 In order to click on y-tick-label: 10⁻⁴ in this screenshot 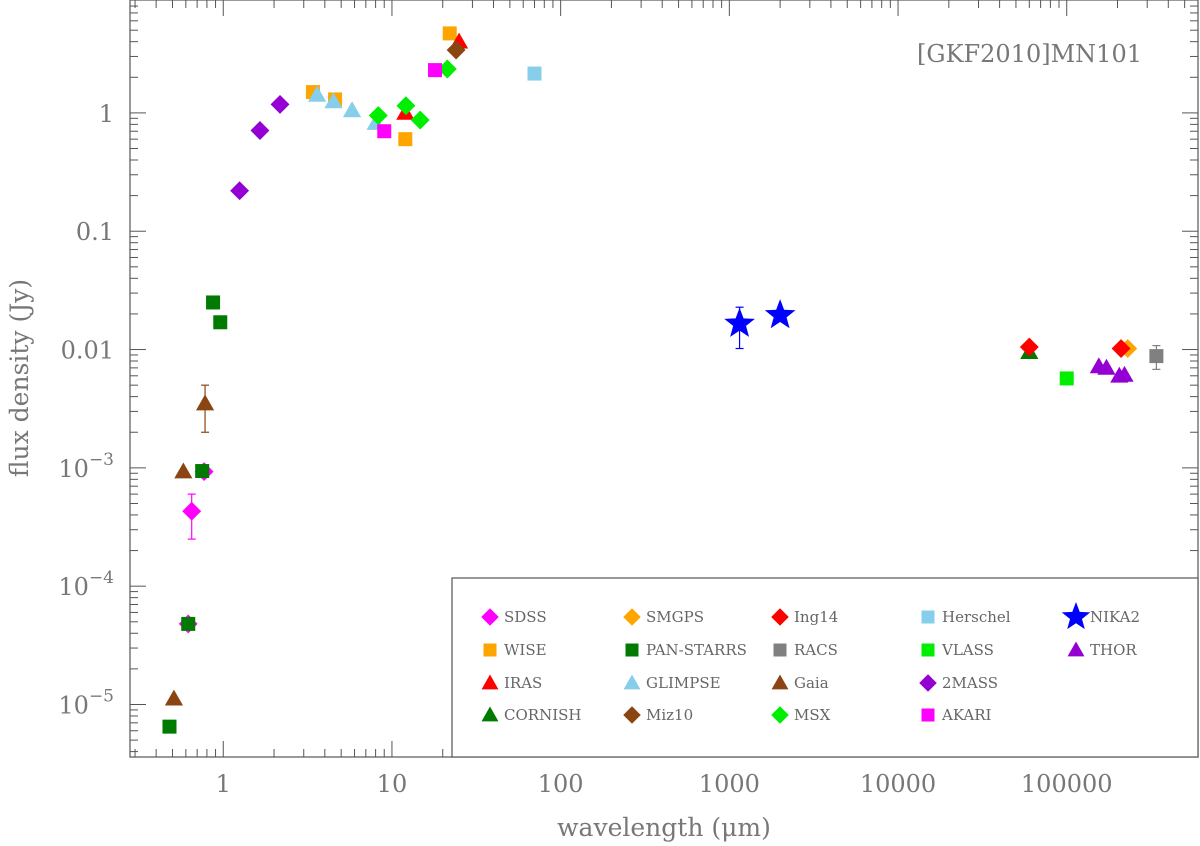, I will do `click(86, 584)`.